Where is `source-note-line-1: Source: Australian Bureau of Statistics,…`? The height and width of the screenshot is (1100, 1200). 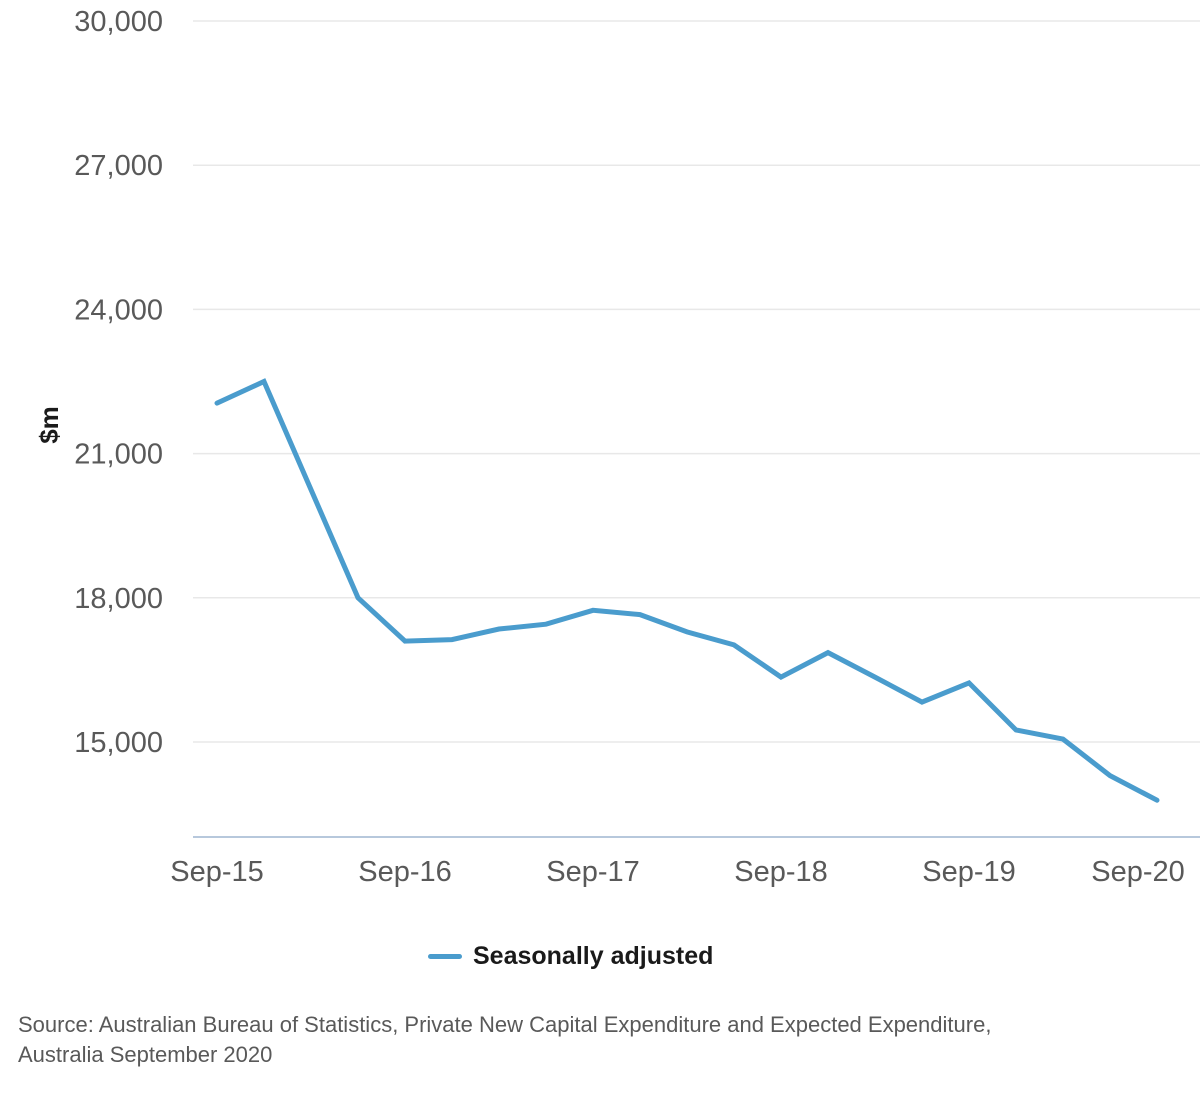
source-note-line-1: Source: Australian Bureau of Statistics,… is located at coordinates (505, 1024).